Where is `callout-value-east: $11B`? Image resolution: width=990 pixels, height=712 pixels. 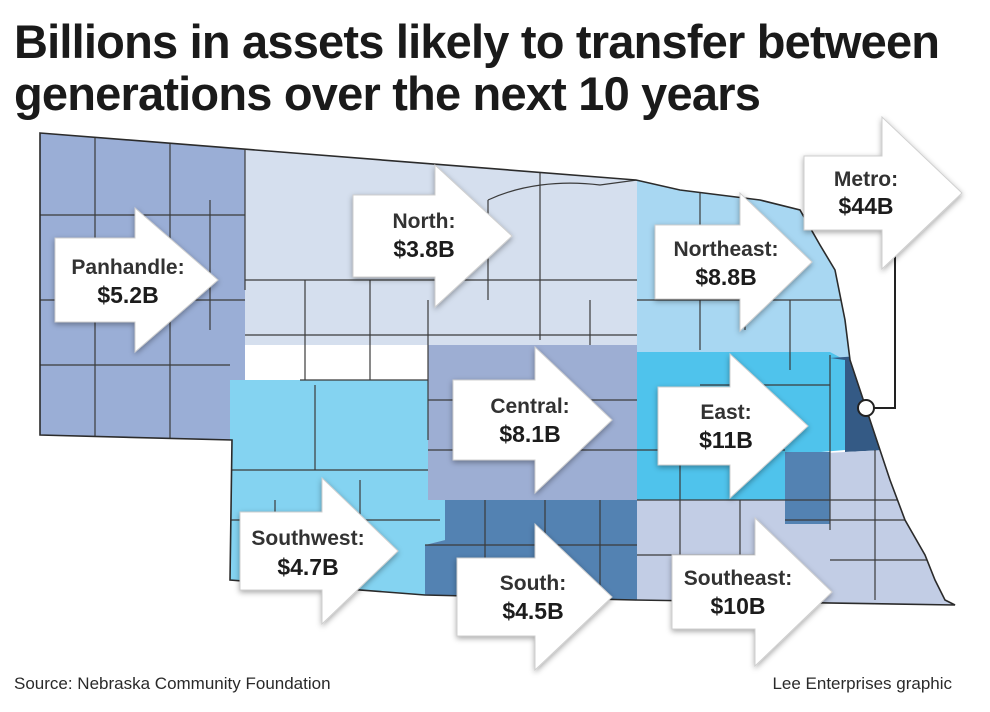 callout-value-east: $11B is located at coordinates (726, 440).